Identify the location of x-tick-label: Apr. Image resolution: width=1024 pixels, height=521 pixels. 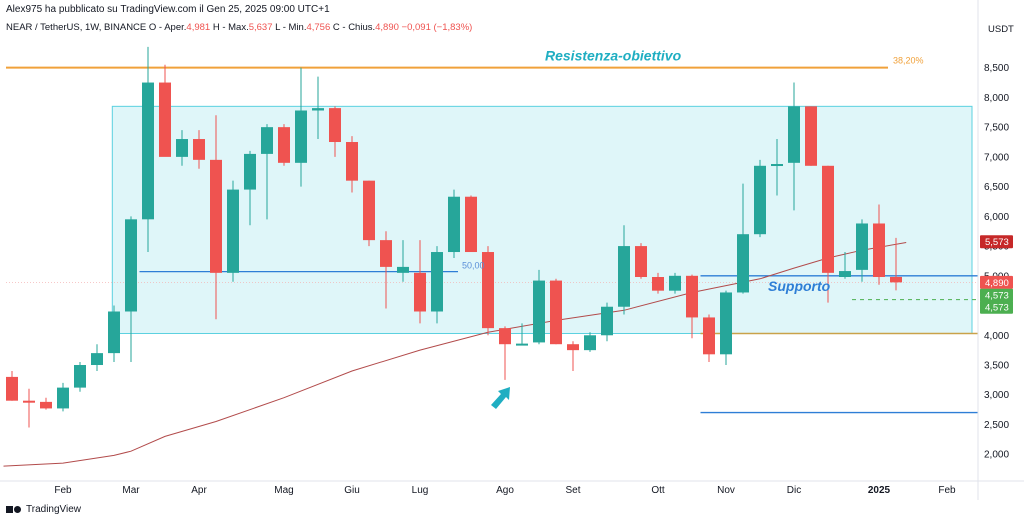
(199, 490).